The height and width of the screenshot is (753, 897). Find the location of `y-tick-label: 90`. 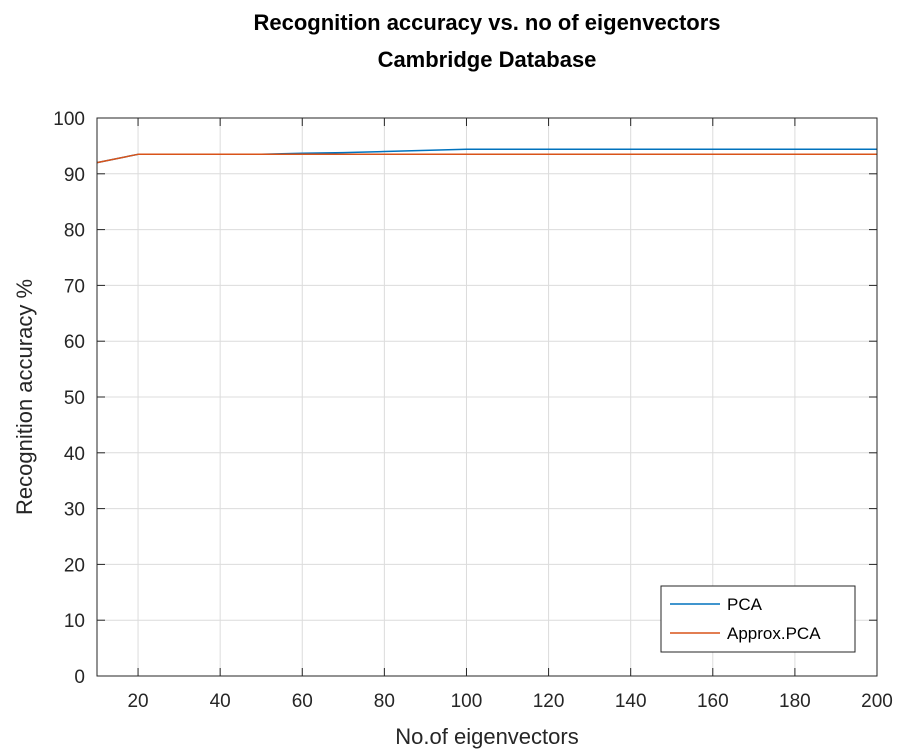

y-tick-label: 90 is located at coordinates (74, 175).